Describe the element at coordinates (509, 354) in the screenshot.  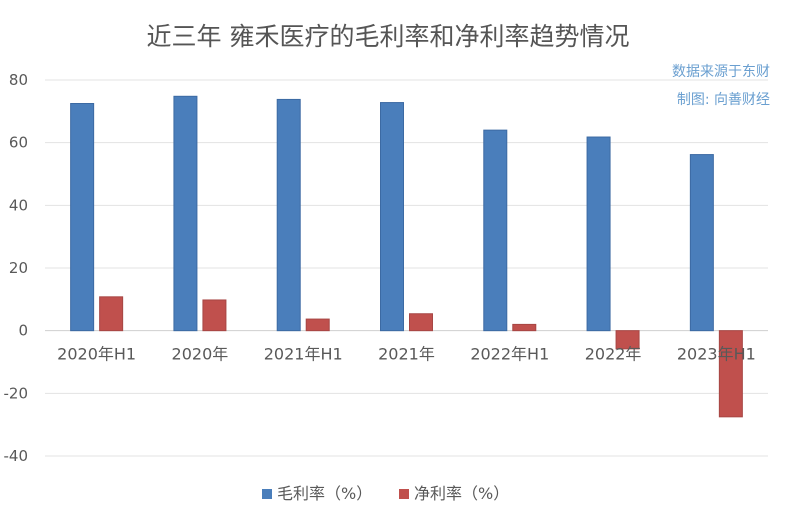
I see `x-tick-label: 2022年H1` at that location.